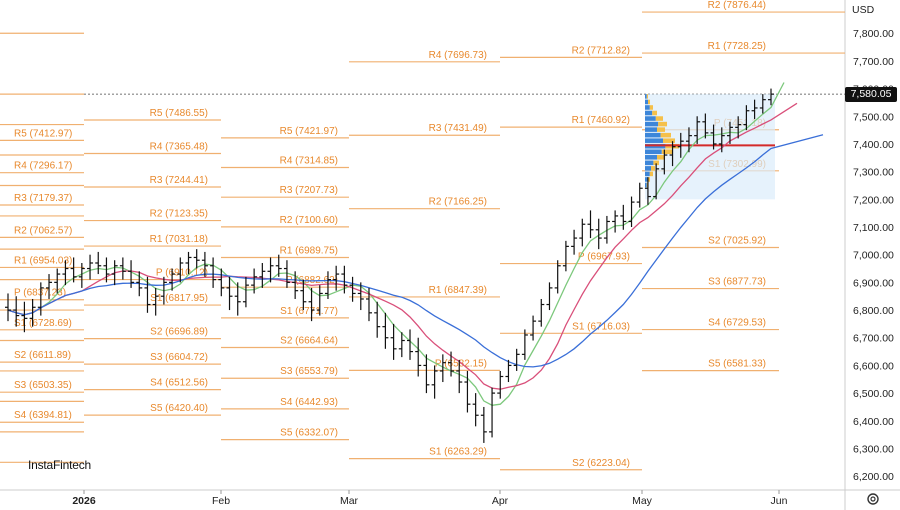  What do you see at coordinates (309, 220) in the screenshot?
I see `pivot-label: R2 (7100.60)` at bounding box center [309, 220].